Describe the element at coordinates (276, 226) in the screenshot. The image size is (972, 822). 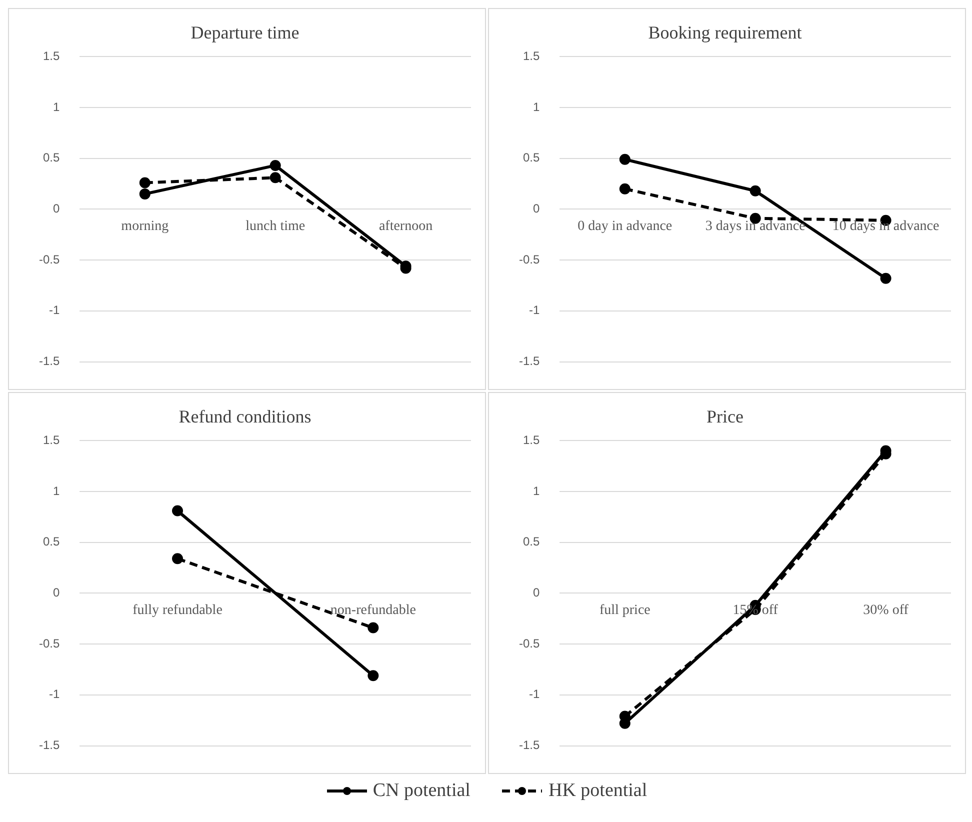
I see `x-tick-label: lunch time` at that location.